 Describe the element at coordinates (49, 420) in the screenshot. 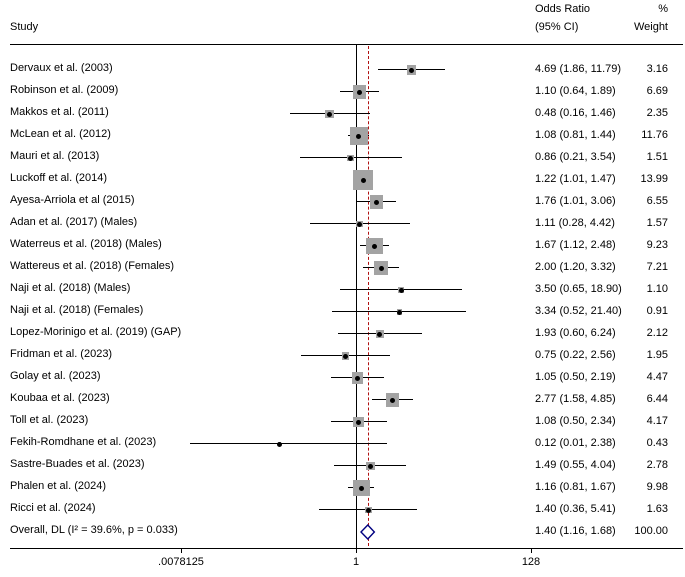

I see `study-label: Toll et al. (2023)` at that location.